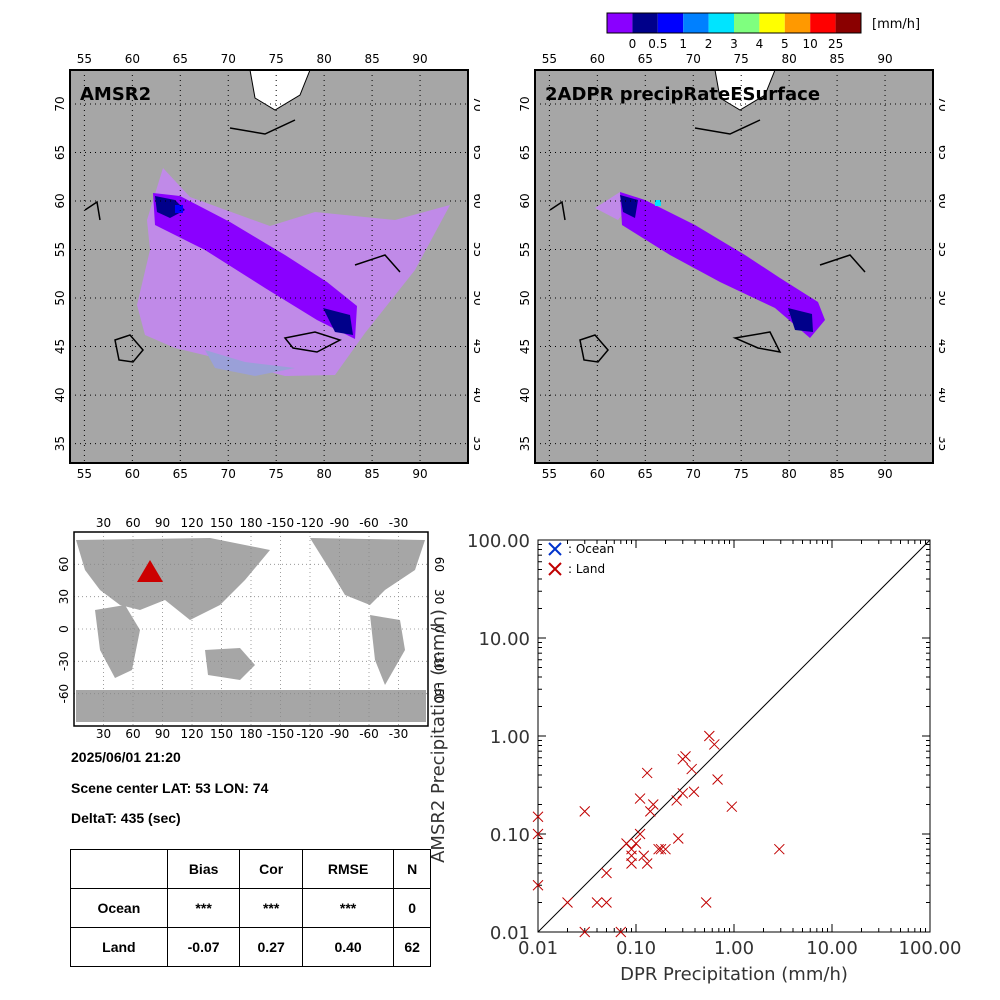 The image size is (1000, 1000). I want to click on legend-marker, so click(555, 549).